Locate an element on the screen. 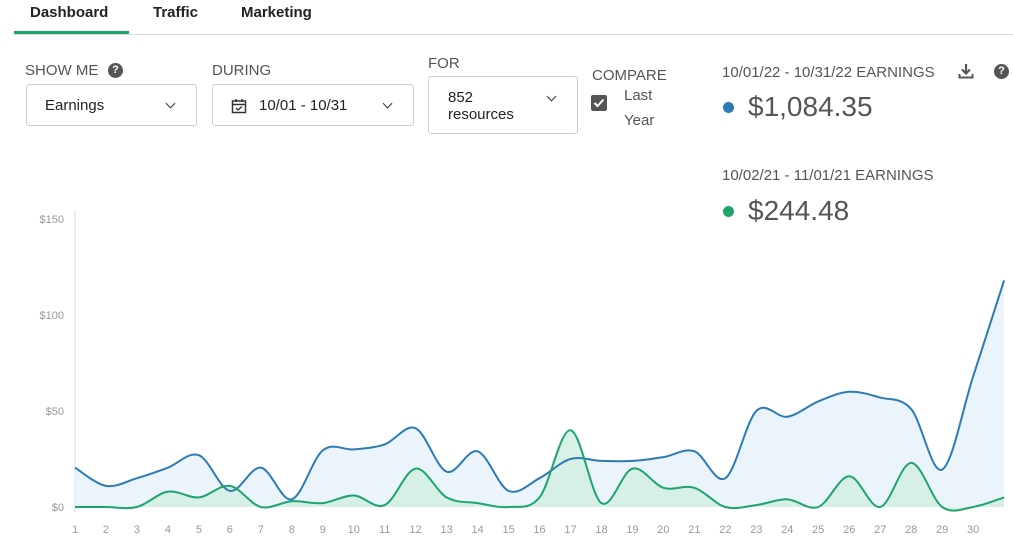 This screenshot has height=538, width=1013. x-tick-label: 21 is located at coordinates (694, 530).